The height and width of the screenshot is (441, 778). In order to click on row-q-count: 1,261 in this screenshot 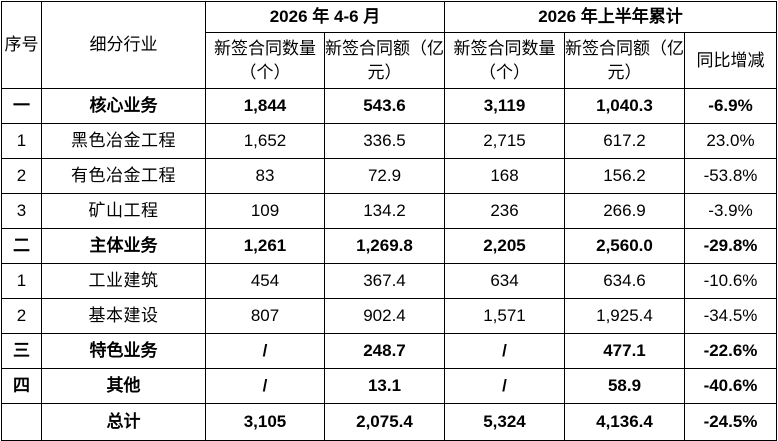, I will do `click(265, 246)`.